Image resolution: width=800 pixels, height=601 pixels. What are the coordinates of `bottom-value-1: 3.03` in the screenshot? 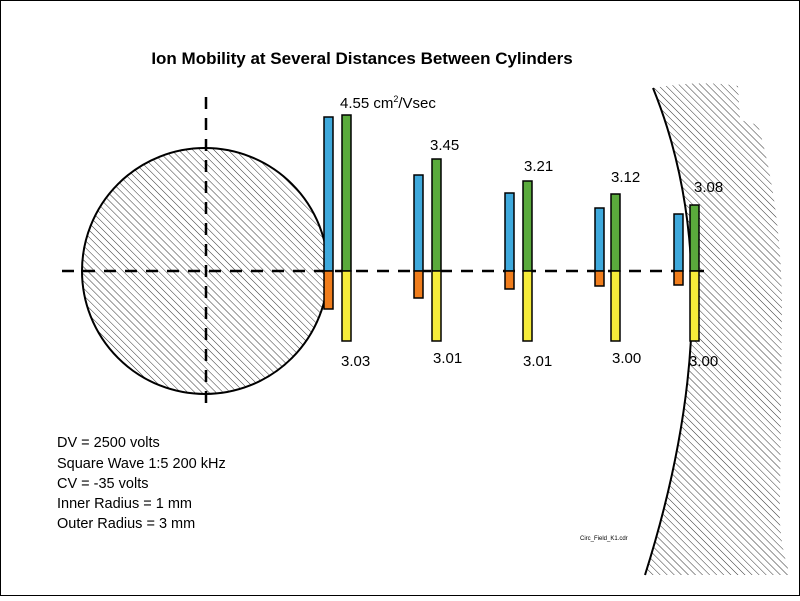 It's located at (355, 361).